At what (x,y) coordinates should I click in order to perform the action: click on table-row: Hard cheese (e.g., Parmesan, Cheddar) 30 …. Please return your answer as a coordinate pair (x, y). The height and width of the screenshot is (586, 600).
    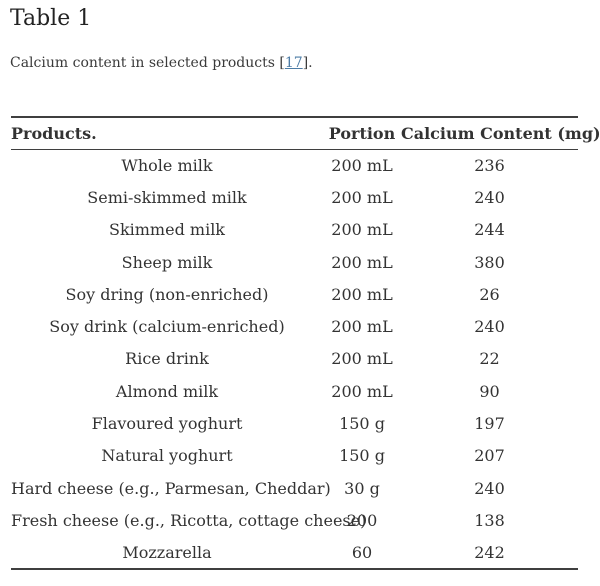
    Looking at the image, I should click on (294, 488).